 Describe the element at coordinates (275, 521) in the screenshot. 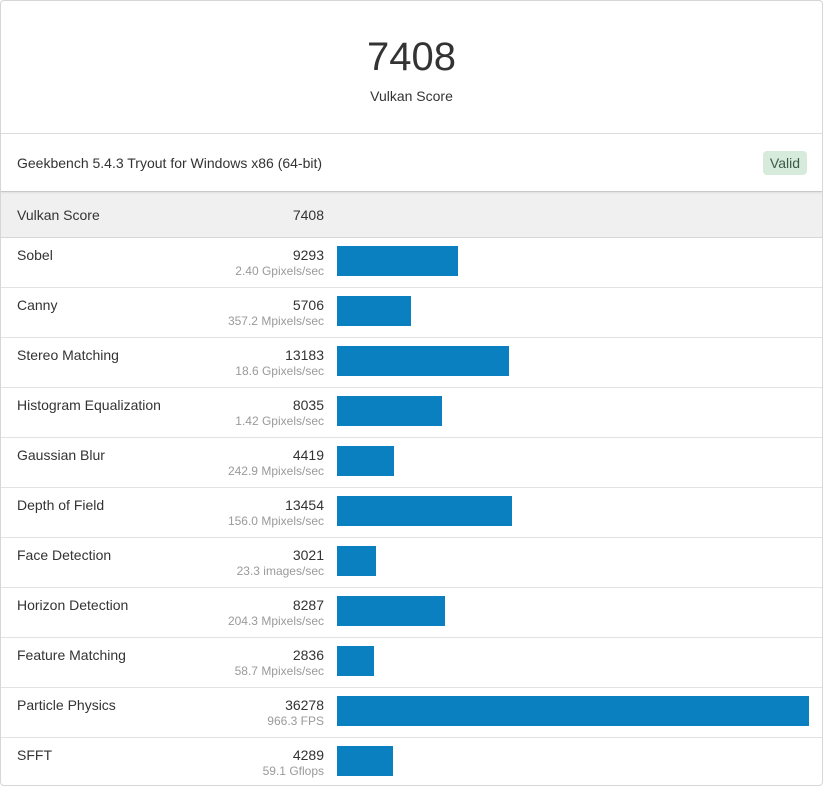

I see `workload-metric: 156.0 Mpixels/sec` at that location.